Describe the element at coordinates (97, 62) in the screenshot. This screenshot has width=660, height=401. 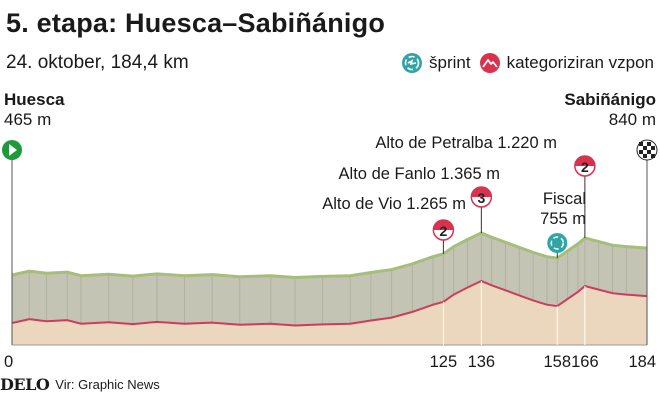
I see `chart-subtitle: 24. oktober, 184,4 km` at that location.